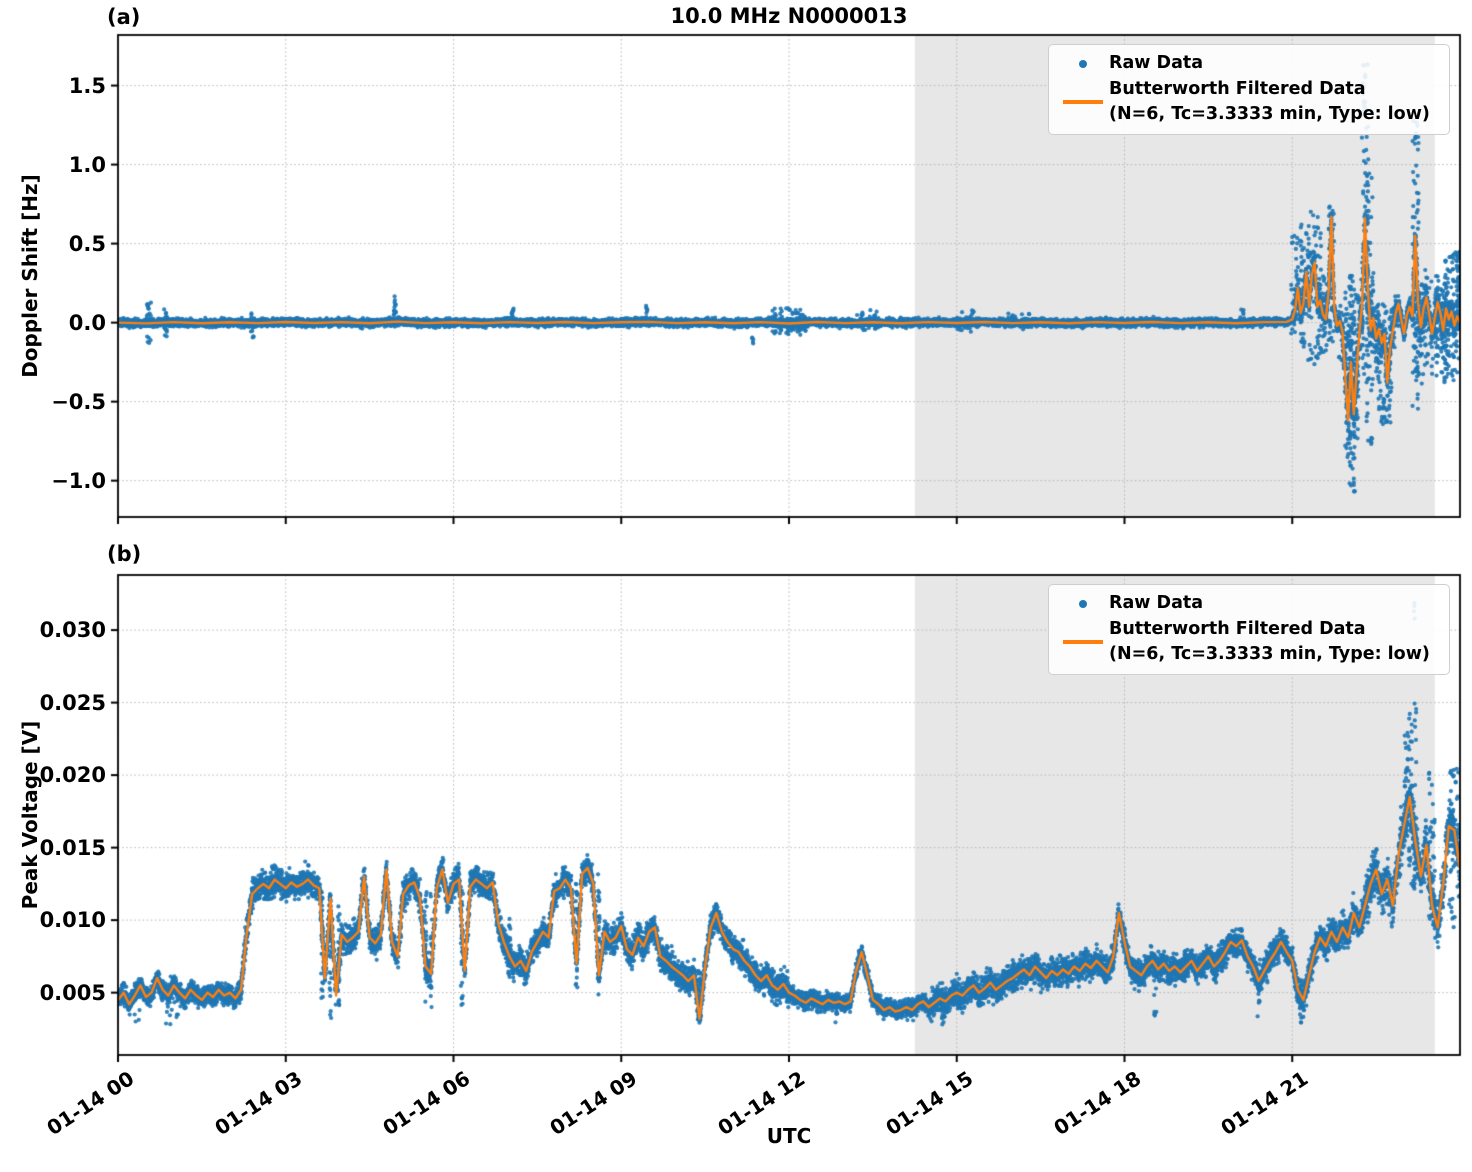 The image size is (1472, 1172). What do you see at coordinates (72, 702) in the screenshot?
I see `y-tick-label-panel-b: 0.025` at bounding box center [72, 702].